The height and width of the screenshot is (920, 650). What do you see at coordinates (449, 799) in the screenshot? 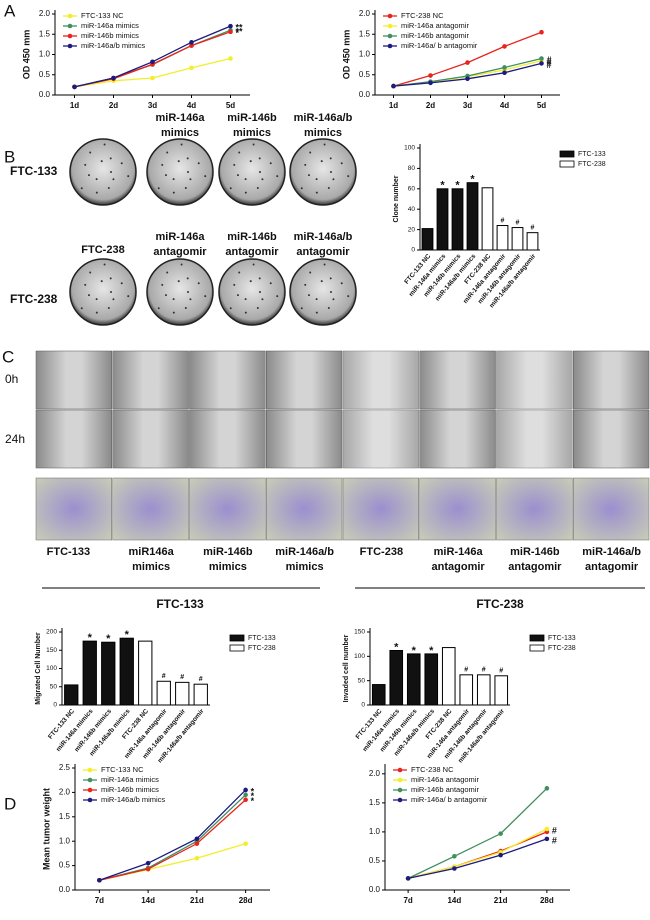
I see `legend-label: miR-146a/ b antagomir` at bounding box center [449, 799].